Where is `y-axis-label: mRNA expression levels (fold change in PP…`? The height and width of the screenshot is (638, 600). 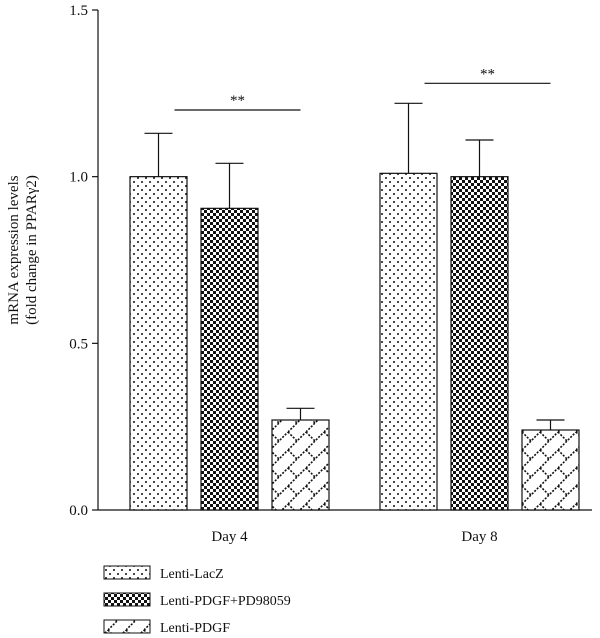 y-axis-label: mRNA expression levels (fold change in PP… is located at coordinates (23, 250).